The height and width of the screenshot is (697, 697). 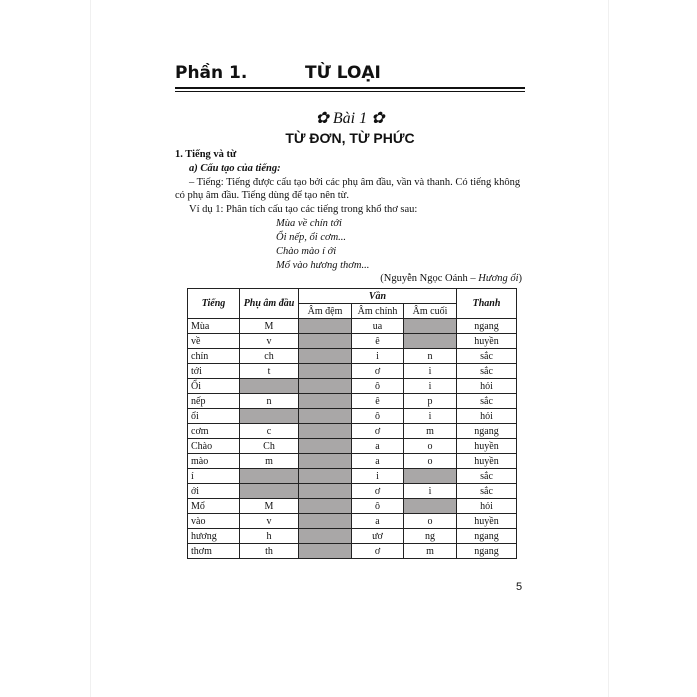 What do you see at coordinates (213, 341) in the screenshot?
I see `cell-tieng: về` at bounding box center [213, 341].